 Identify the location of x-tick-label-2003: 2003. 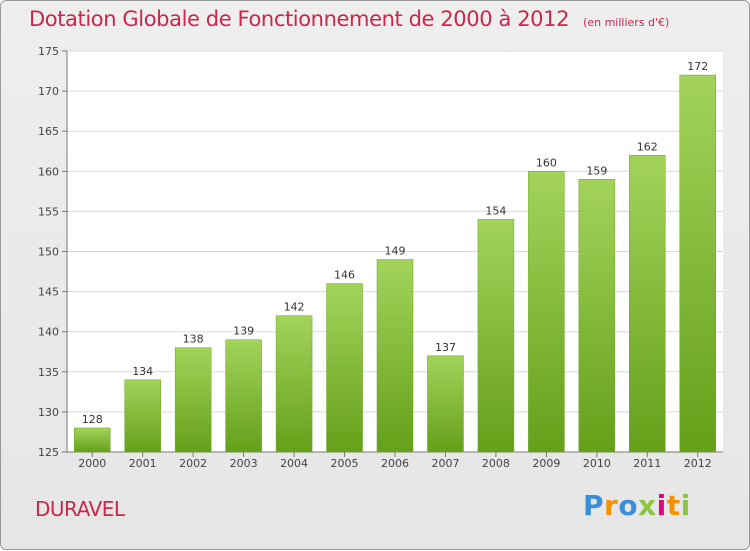
(244, 463).